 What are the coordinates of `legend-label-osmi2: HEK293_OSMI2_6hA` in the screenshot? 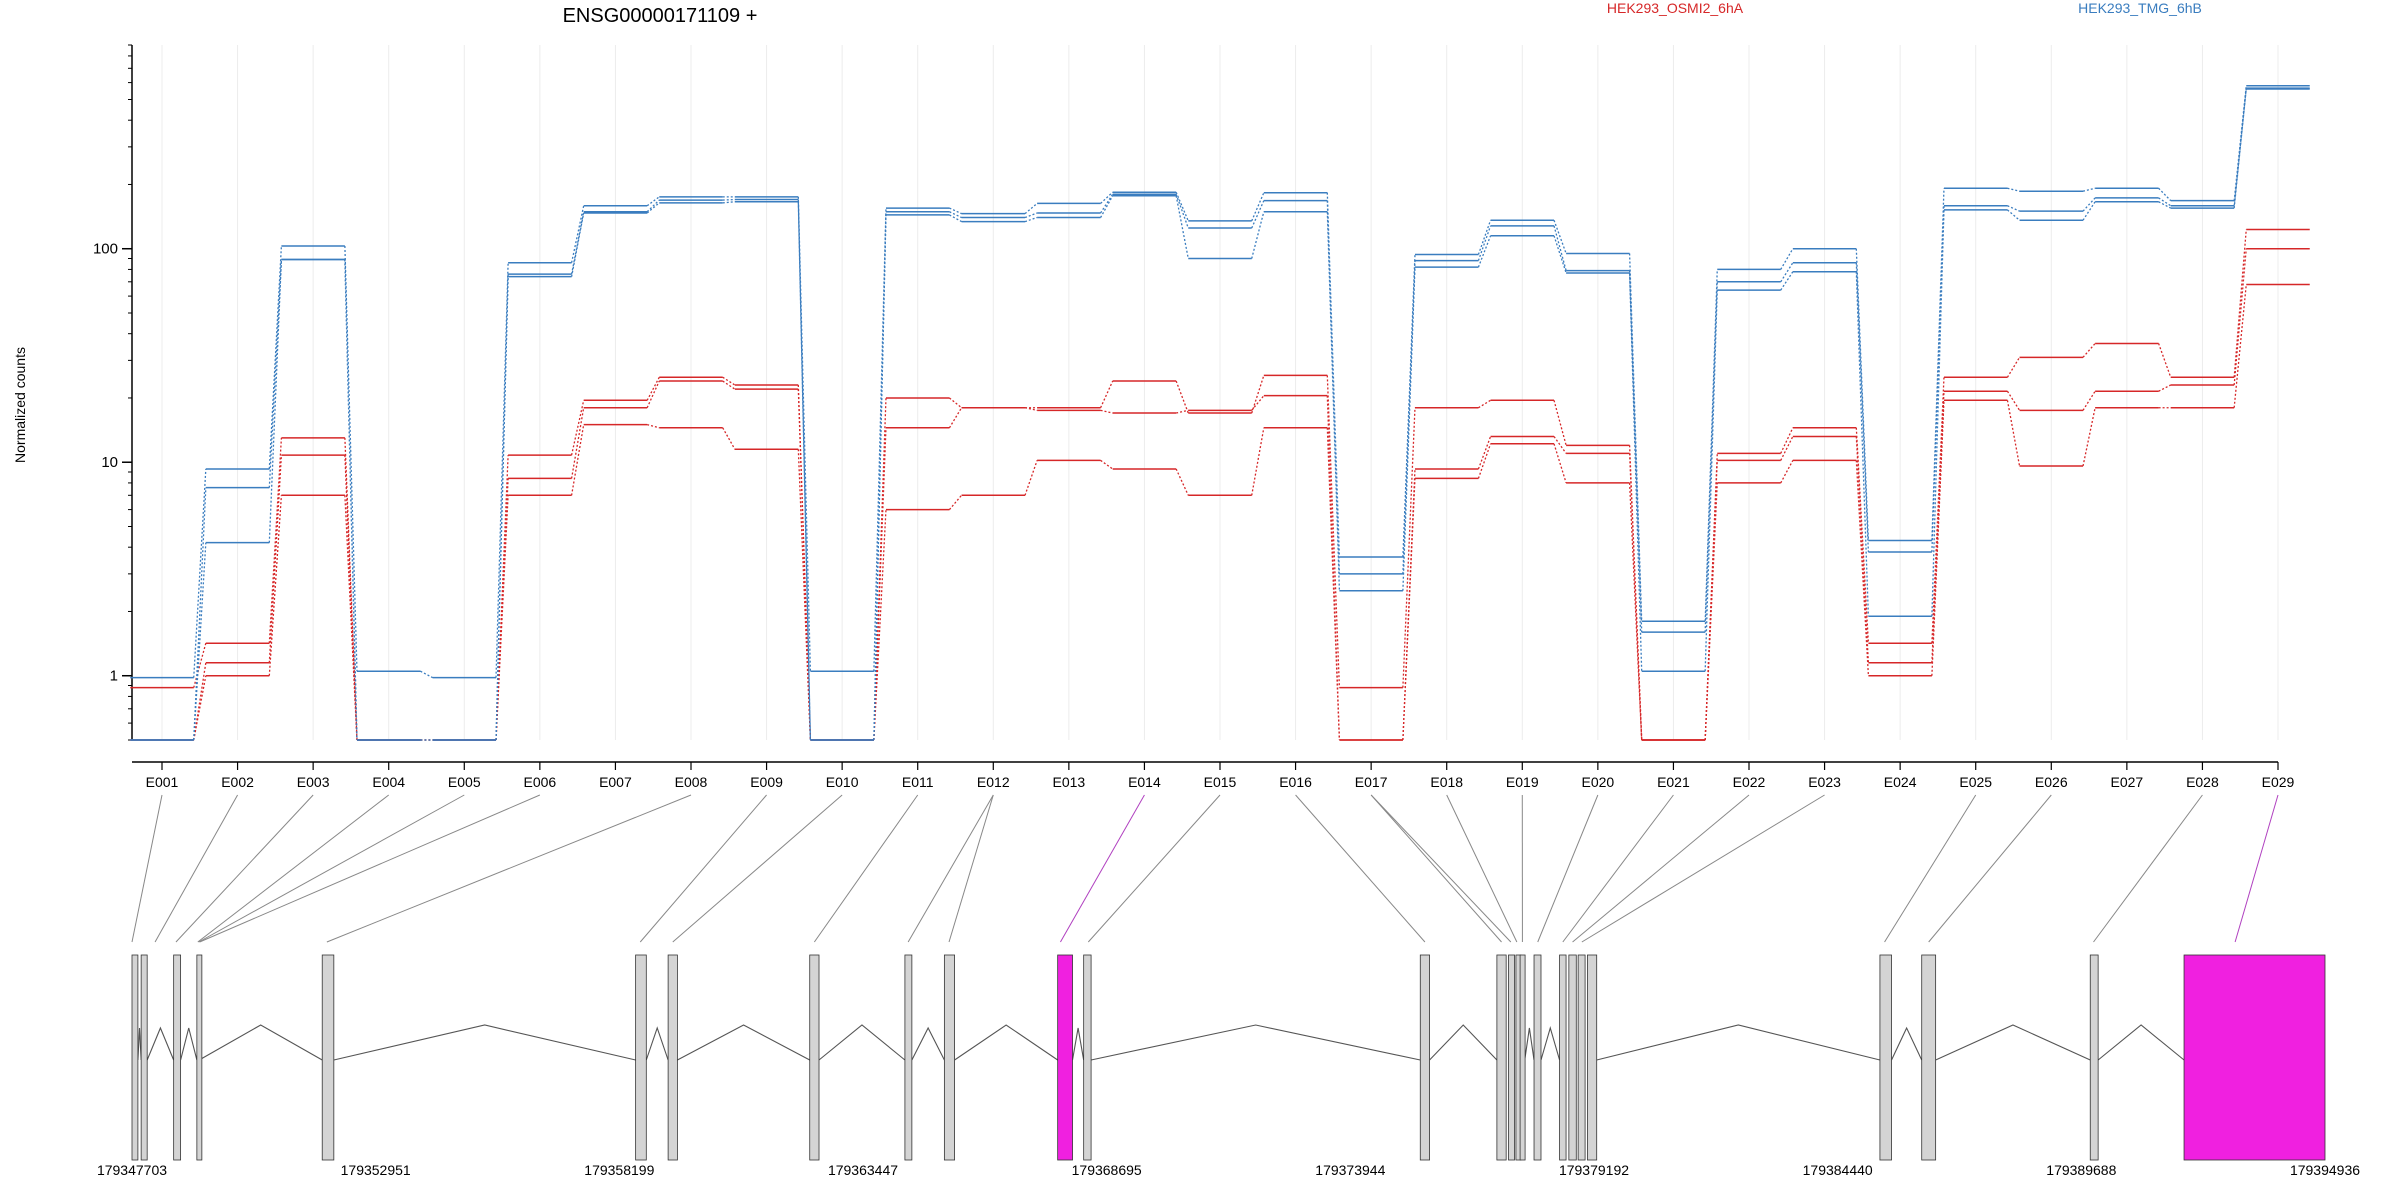 It's located at (1675, 8).